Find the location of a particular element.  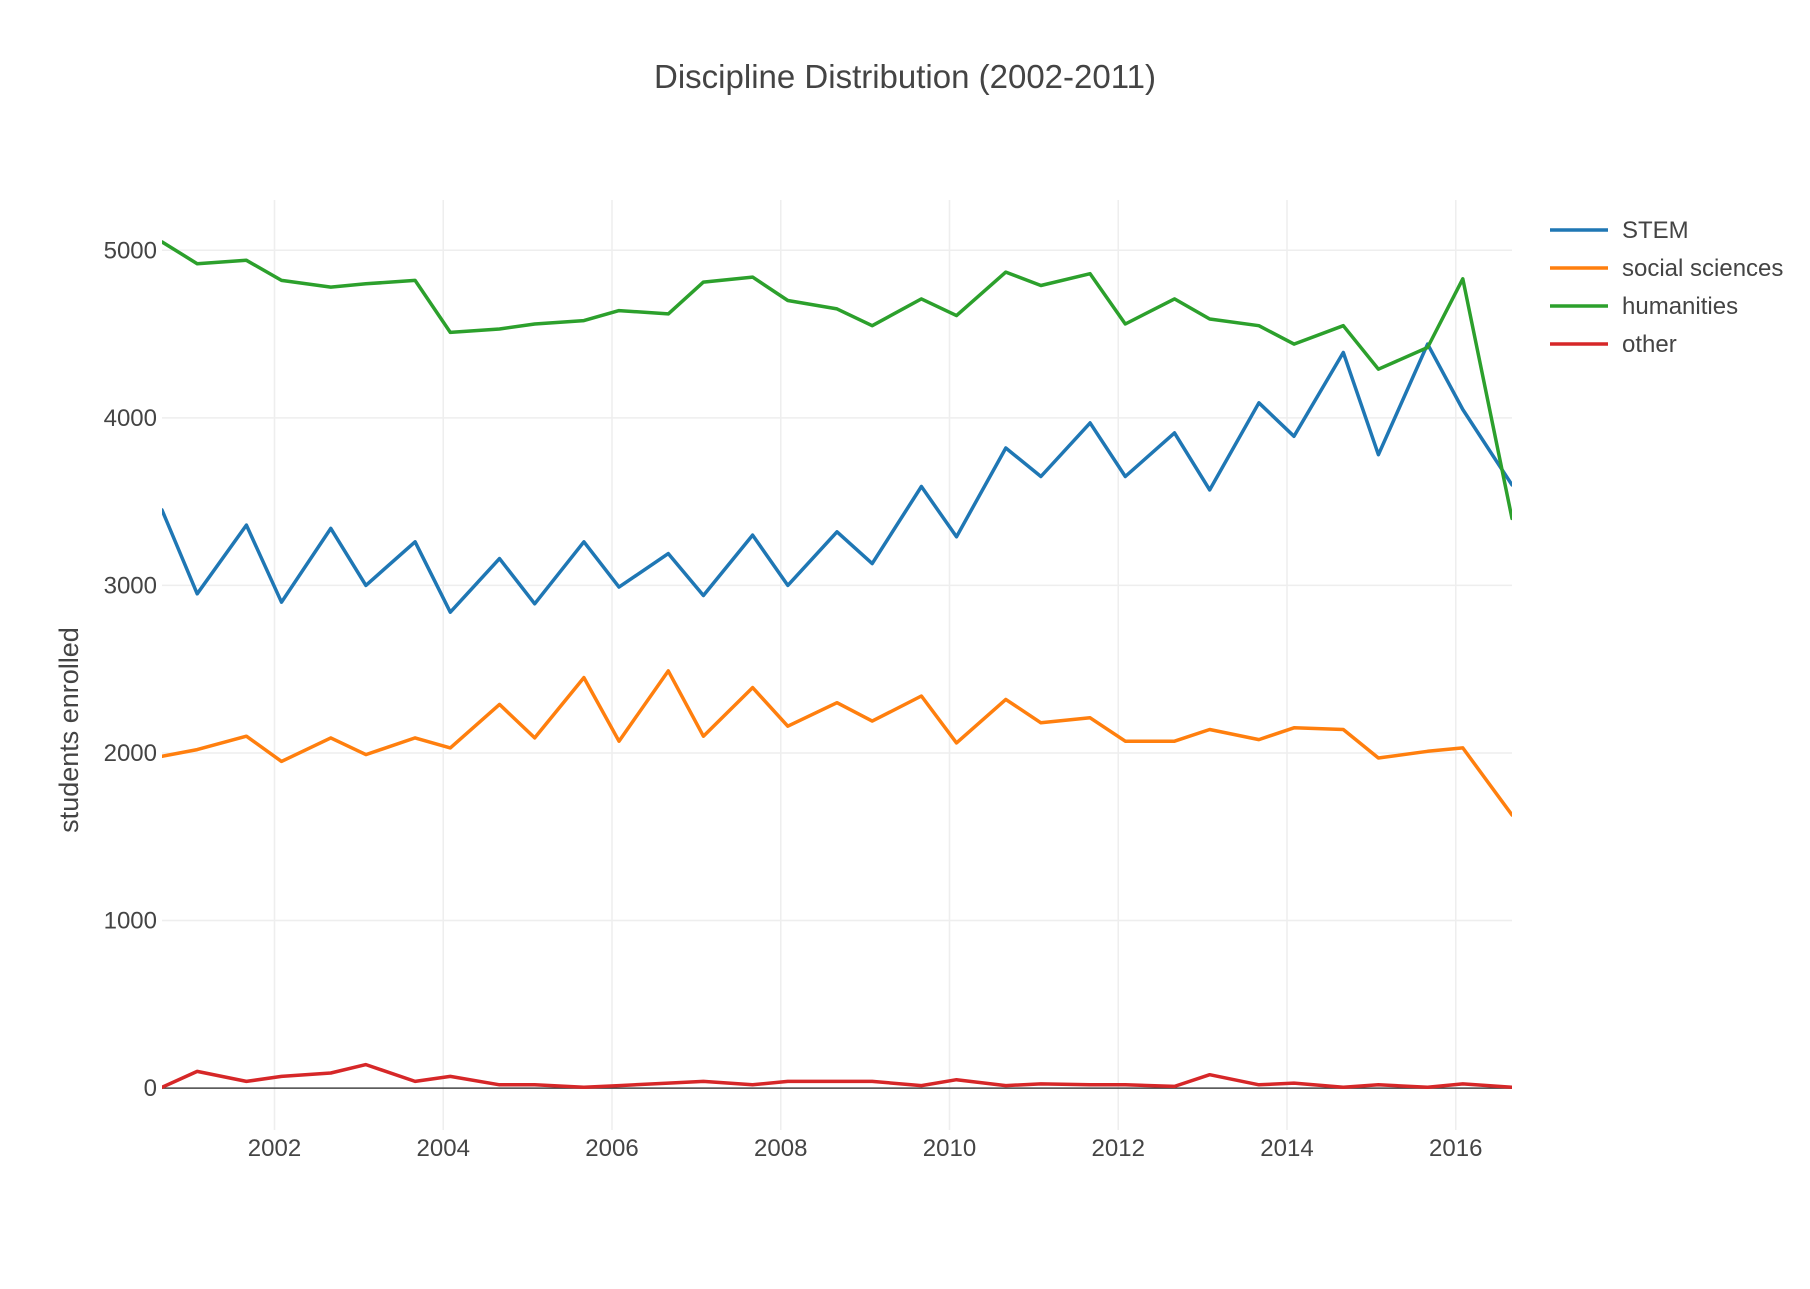

legend-label: other is located at coordinates (1649, 344).